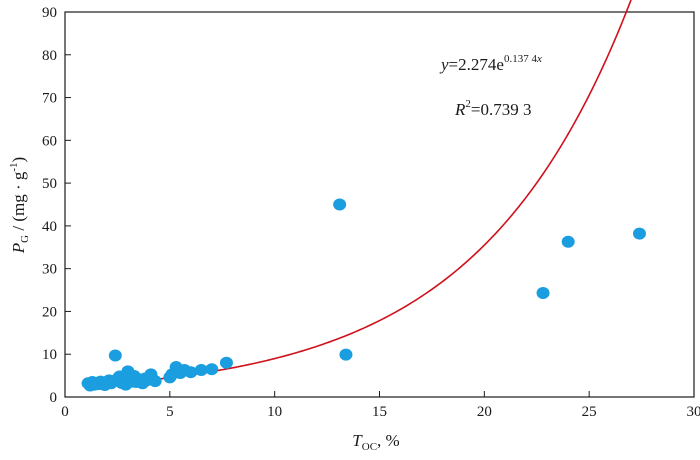 Image resolution: width=700 pixels, height=460 pixels. What do you see at coordinates (539, 59) in the screenshot?
I see `equation-exponent-var: x` at bounding box center [539, 59].